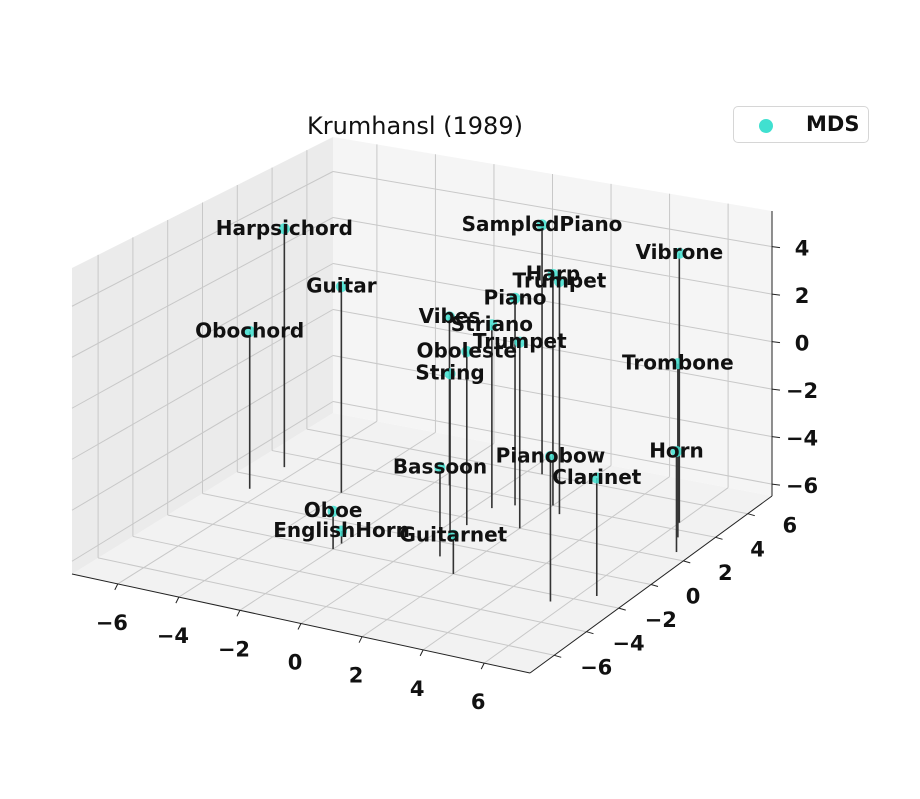 The width and height of the screenshot is (920, 799). What do you see at coordinates (295, 663) in the screenshot?
I see `x-tick-label: 0` at bounding box center [295, 663].